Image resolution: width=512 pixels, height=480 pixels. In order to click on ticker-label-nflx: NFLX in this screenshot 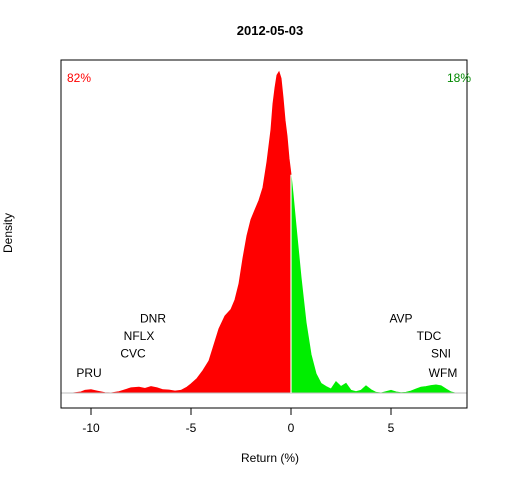, I will do `click(139, 336)`.